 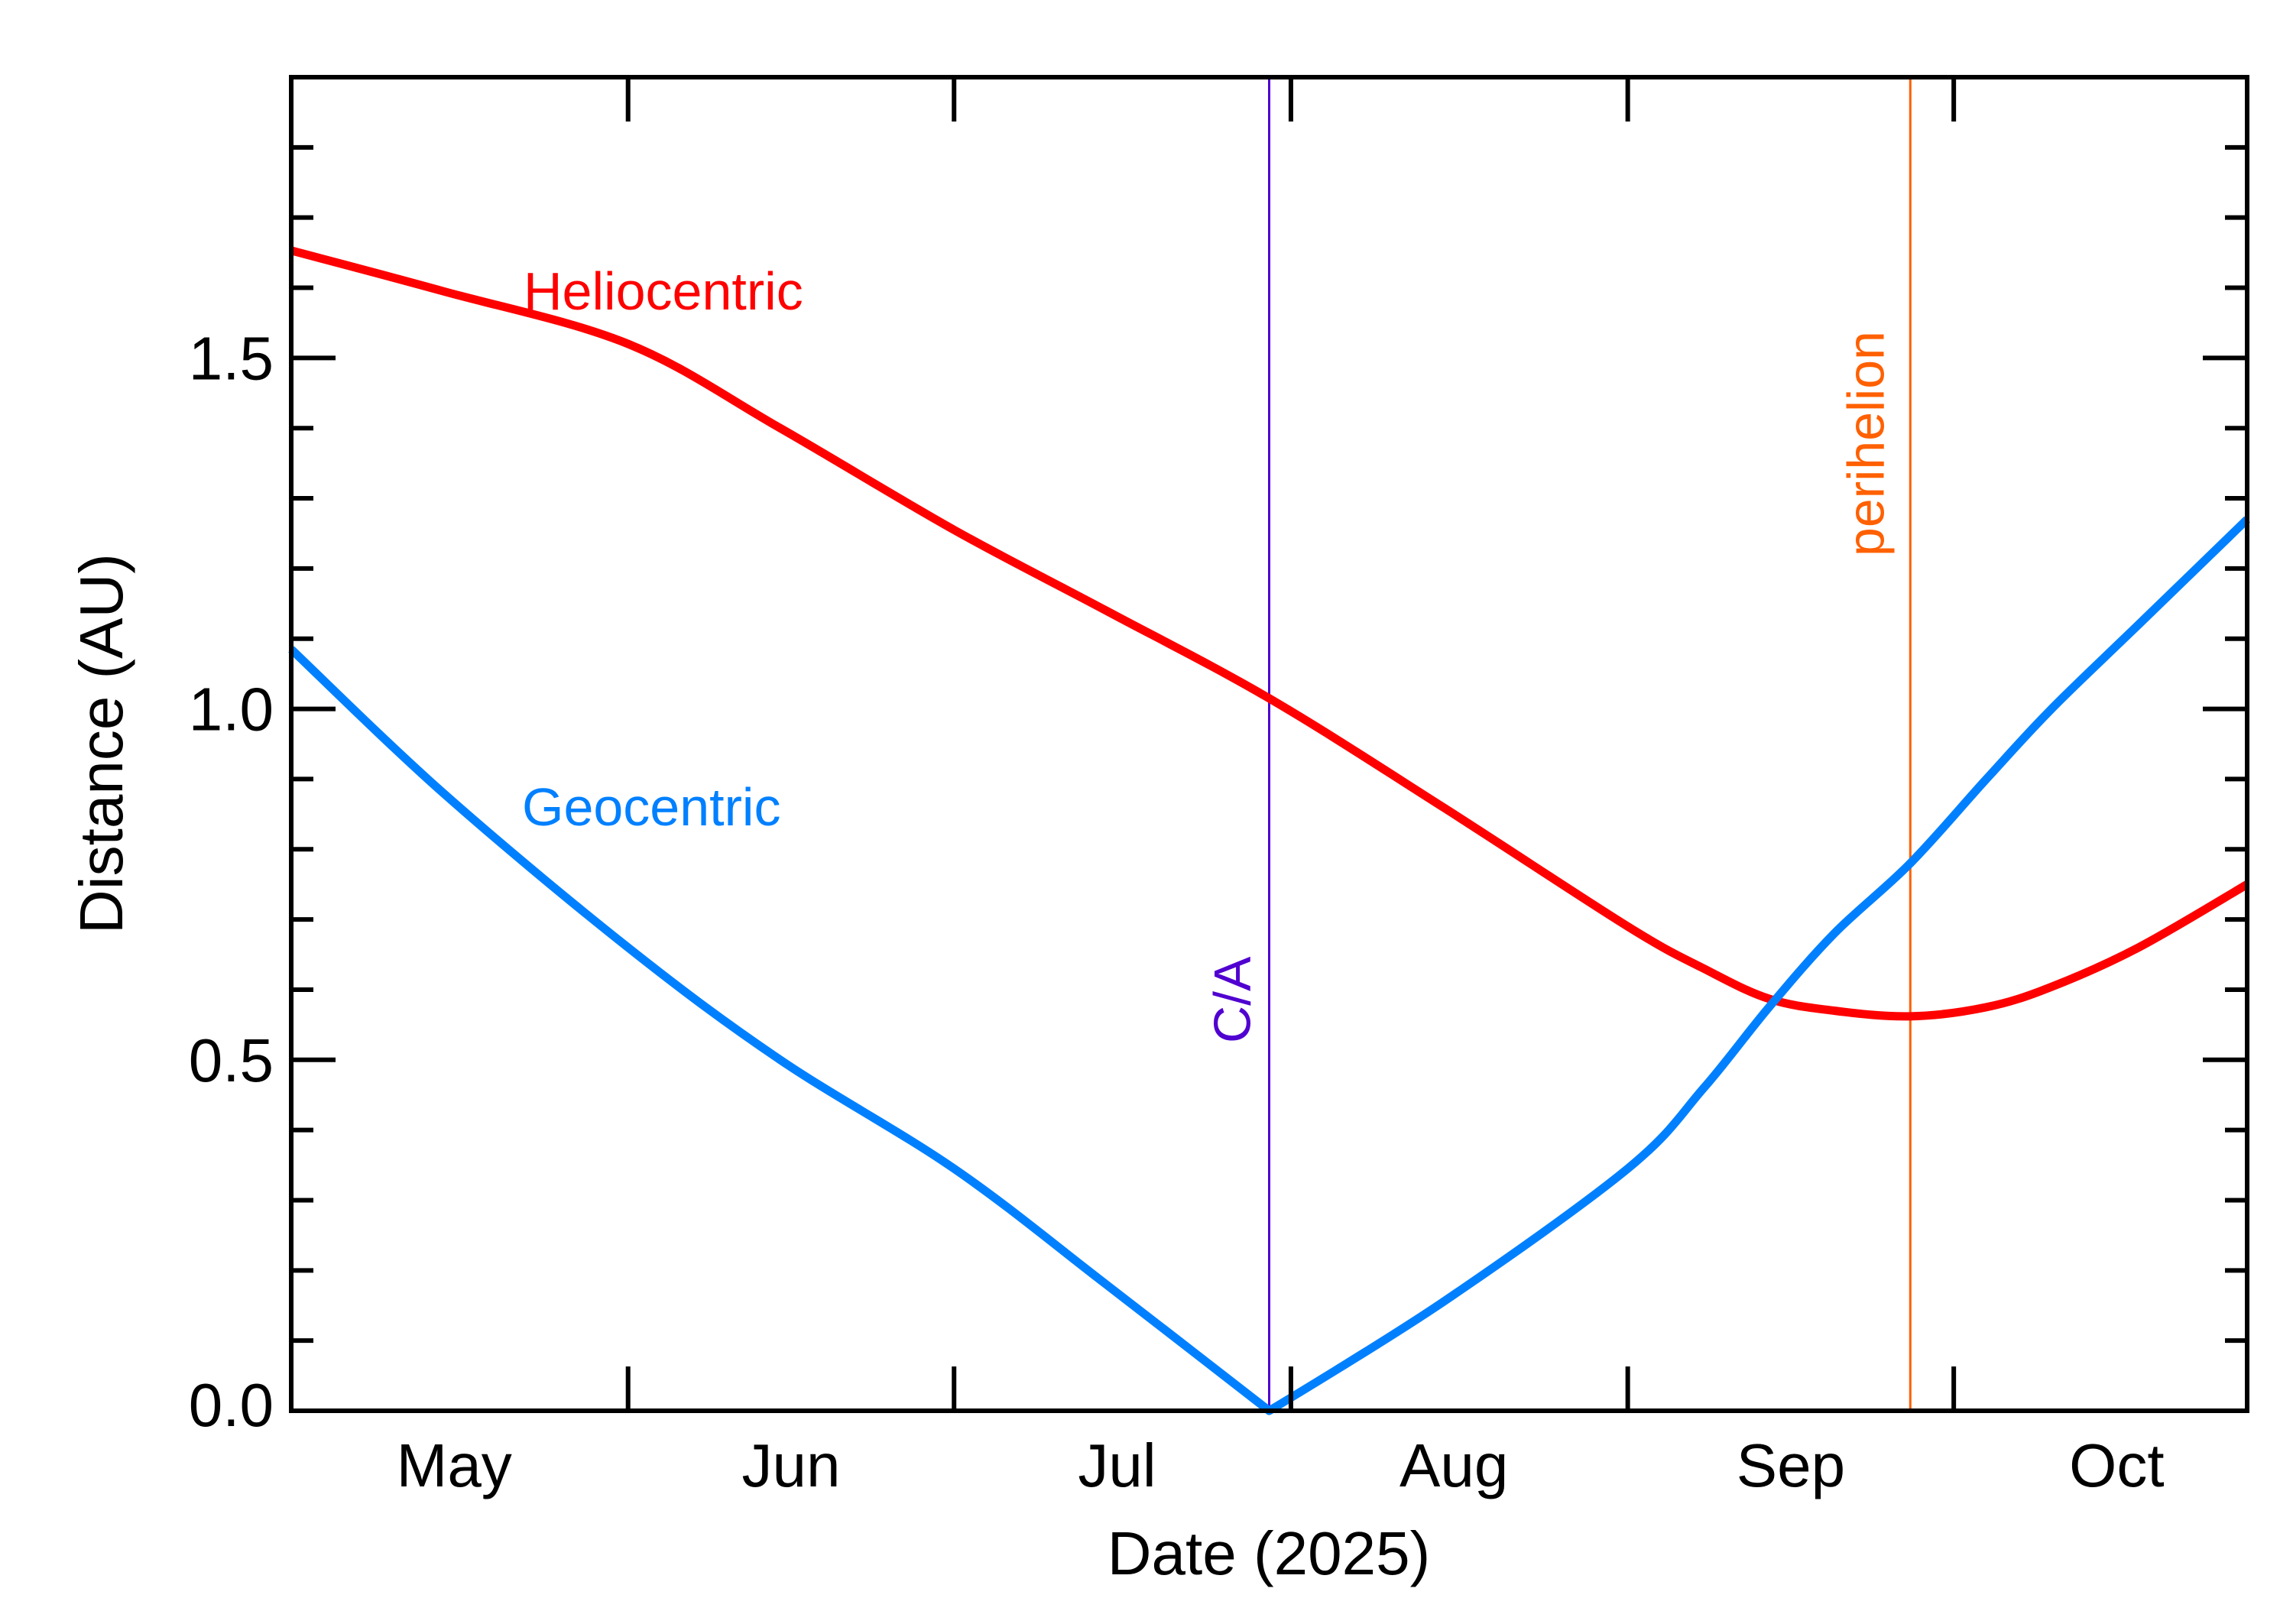 What do you see at coordinates (1269, 1553) in the screenshot?
I see `x-axis-label: Date (2025)` at bounding box center [1269, 1553].